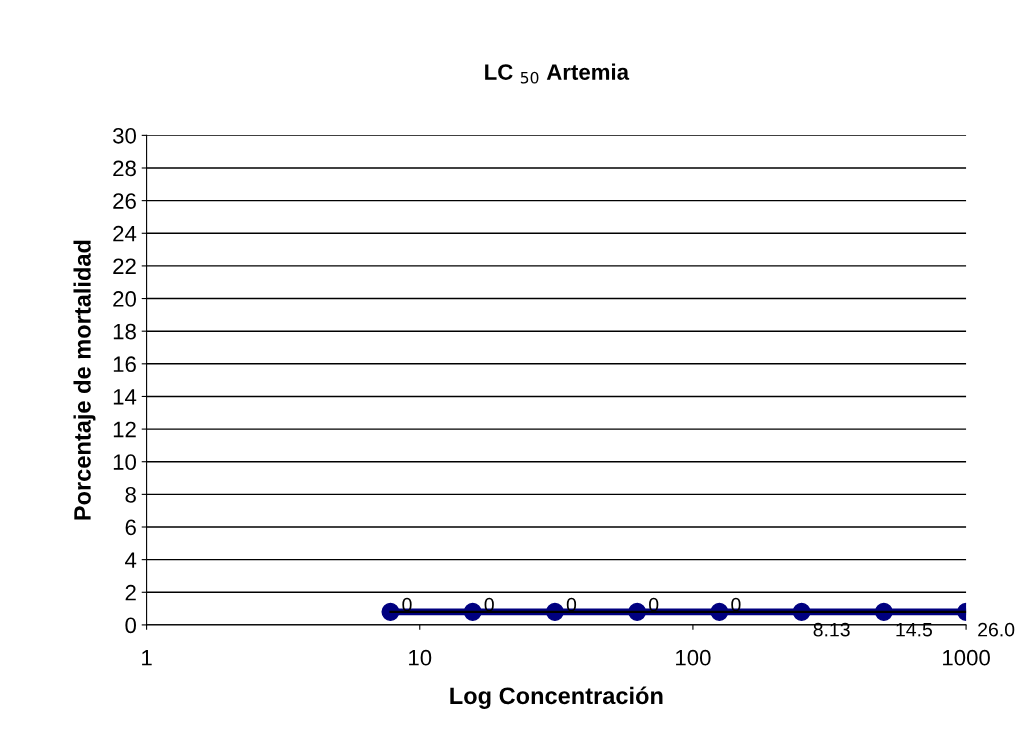  I want to click on y-tick-label: 8, so click(130, 494).